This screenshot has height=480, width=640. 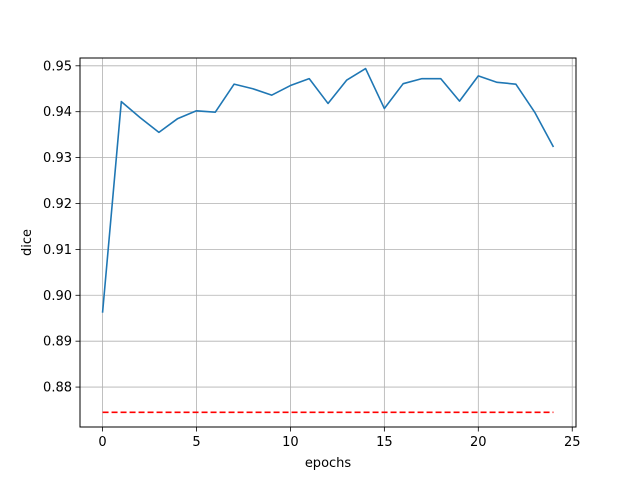 I want to click on y-tick-label: 0.94, so click(x=57, y=112).